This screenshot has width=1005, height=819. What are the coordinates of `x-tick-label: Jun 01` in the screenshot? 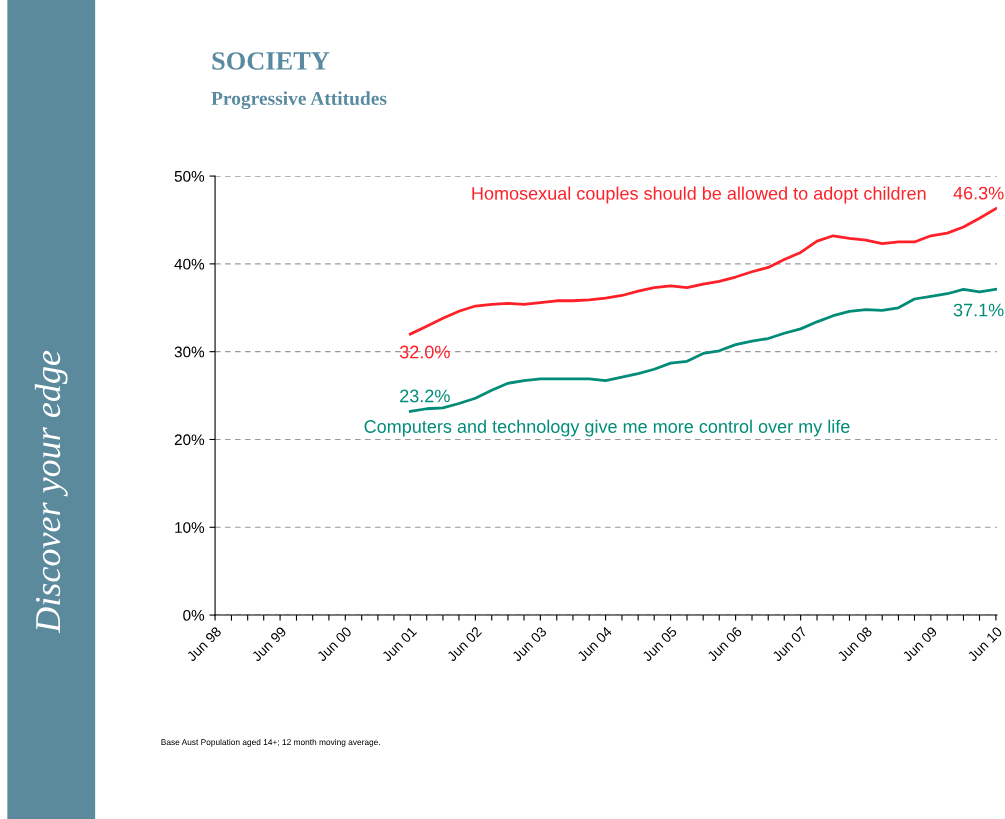 It's located at (399, 644).